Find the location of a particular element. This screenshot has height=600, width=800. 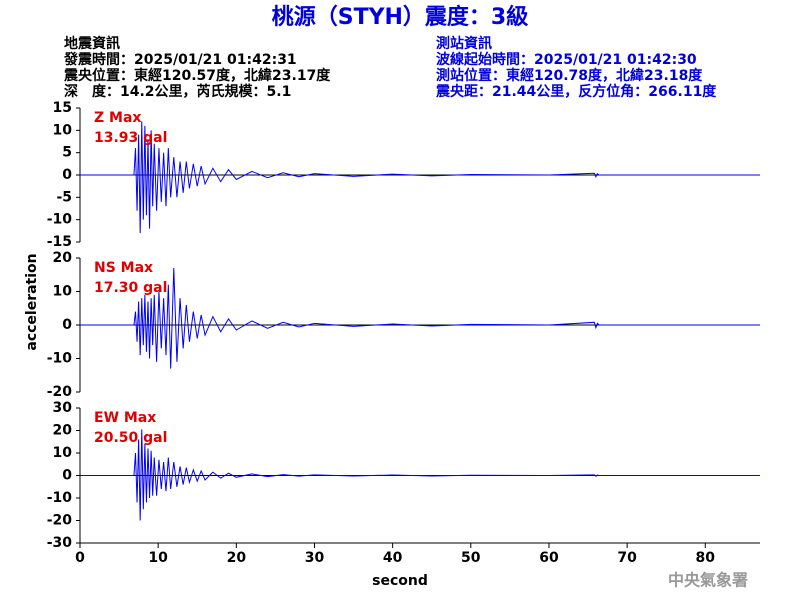

x-tick-label: 10 is located at coordinates (158, 558).